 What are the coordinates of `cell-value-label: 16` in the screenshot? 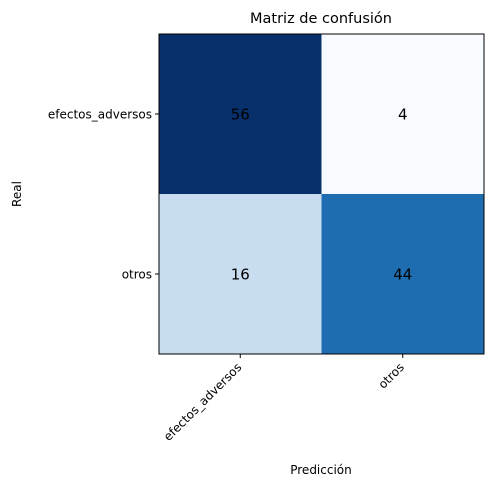 It's located at (240, 275).